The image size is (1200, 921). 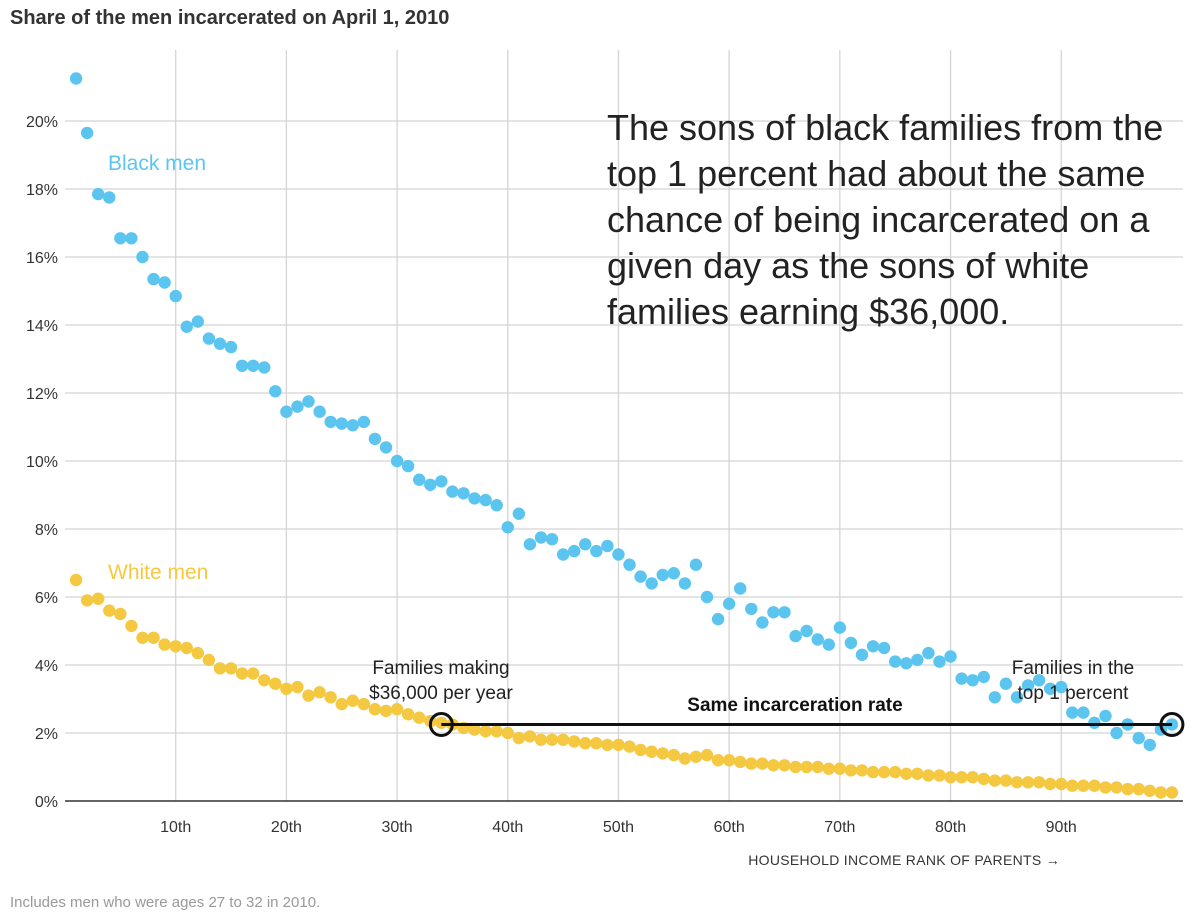 I want to click on x-tick-label: 10th, so click(x=175, y=827).